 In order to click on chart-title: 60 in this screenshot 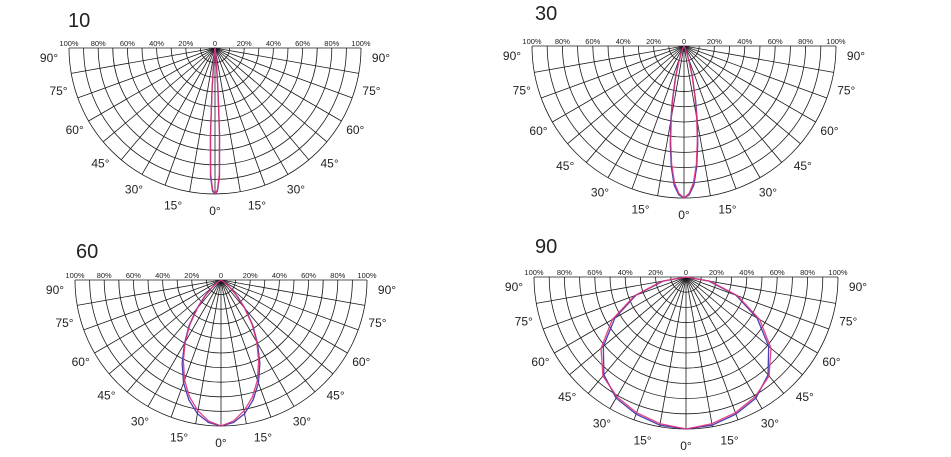, I will do `click(87, 252)`.